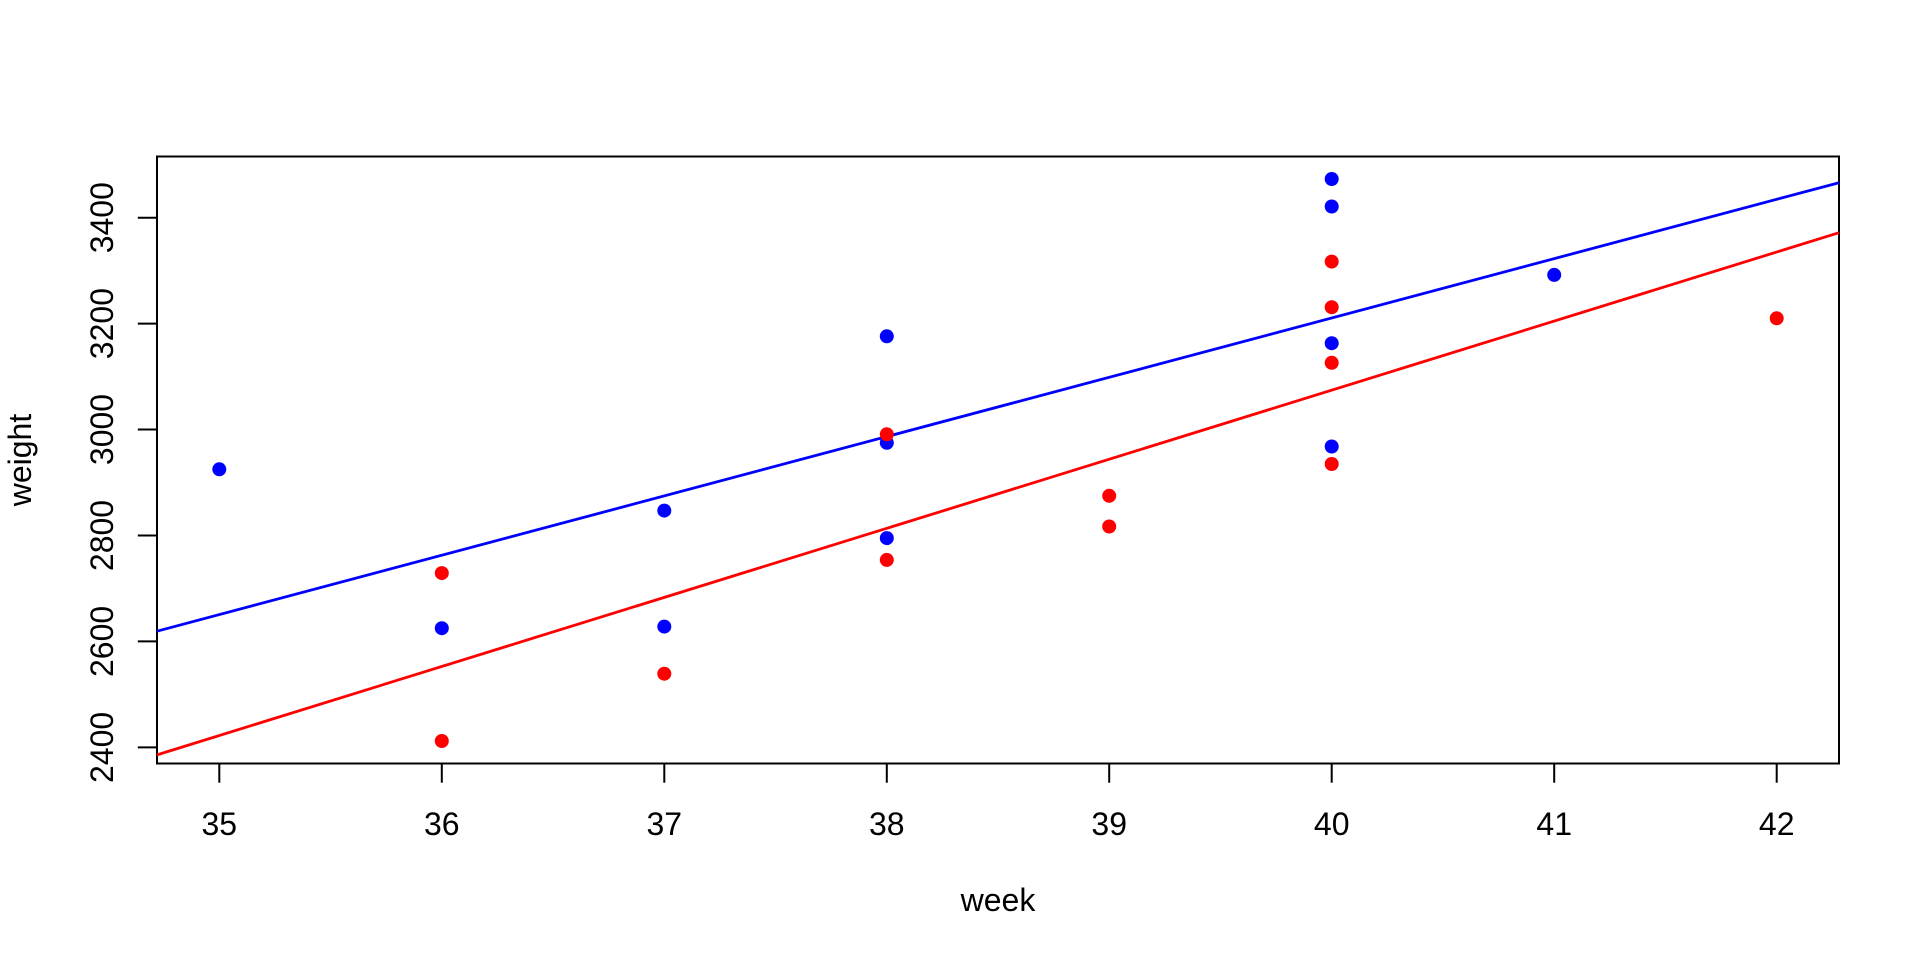 Image resolution: width=1920 pixels, height=965 pixels. I want to click on svg-text: week, so click(998, 900).